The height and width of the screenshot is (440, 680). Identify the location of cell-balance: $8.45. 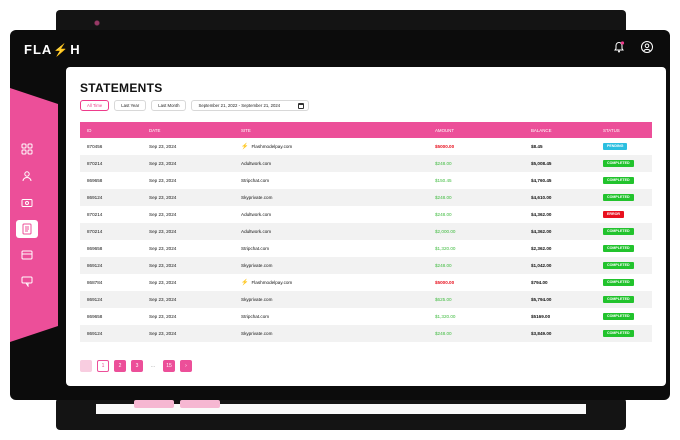
(537, 146).